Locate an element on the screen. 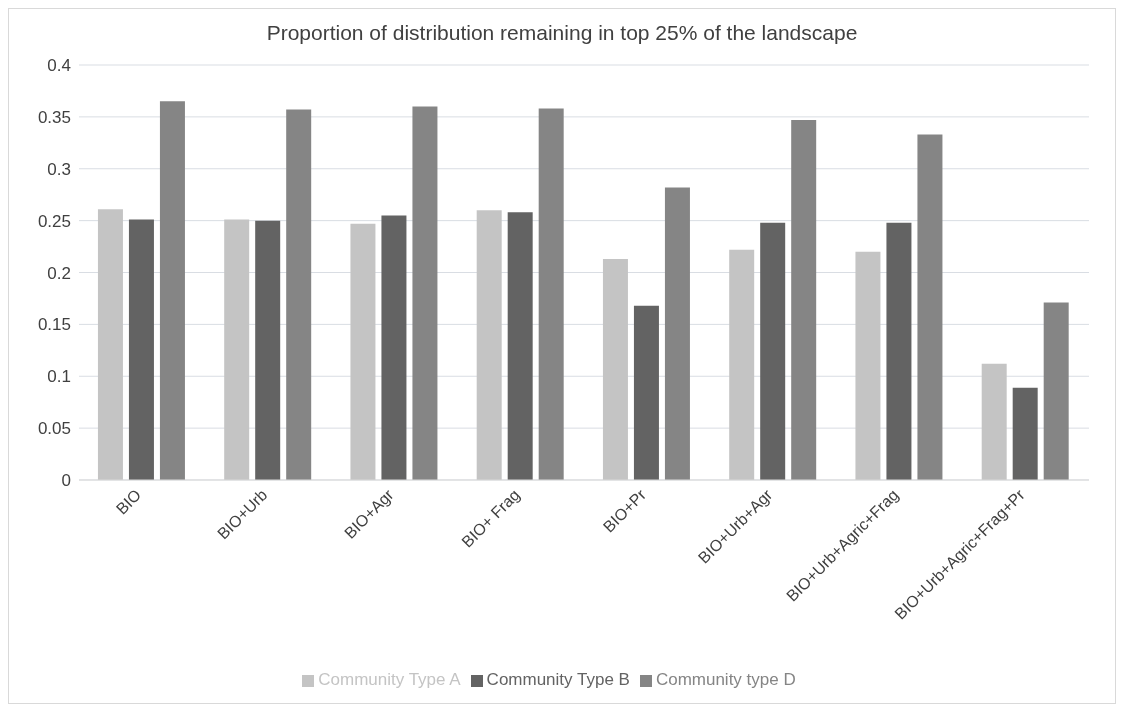 This screenshot has height=712, width=1124. legend-label: Community Type B is located at coordinates (558, 679).